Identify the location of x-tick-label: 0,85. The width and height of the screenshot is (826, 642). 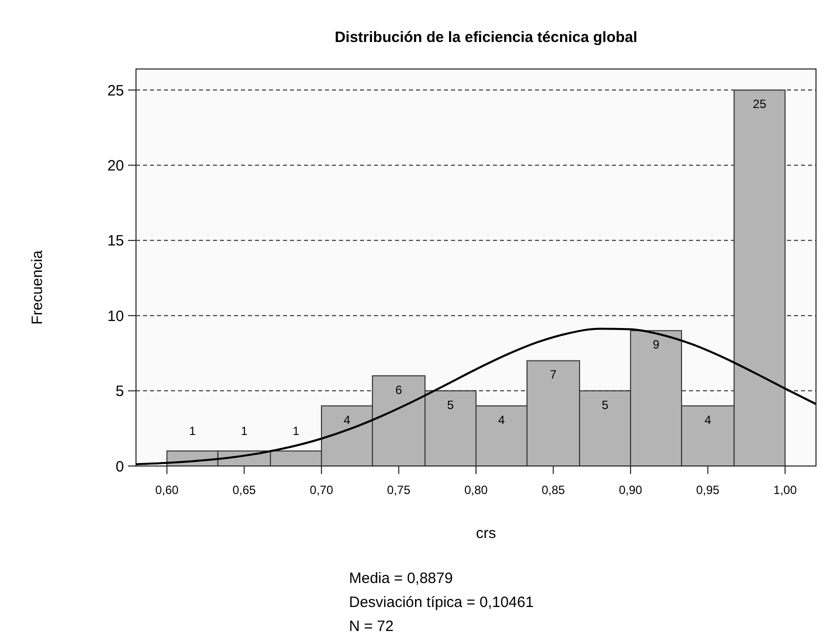
(554, 490).